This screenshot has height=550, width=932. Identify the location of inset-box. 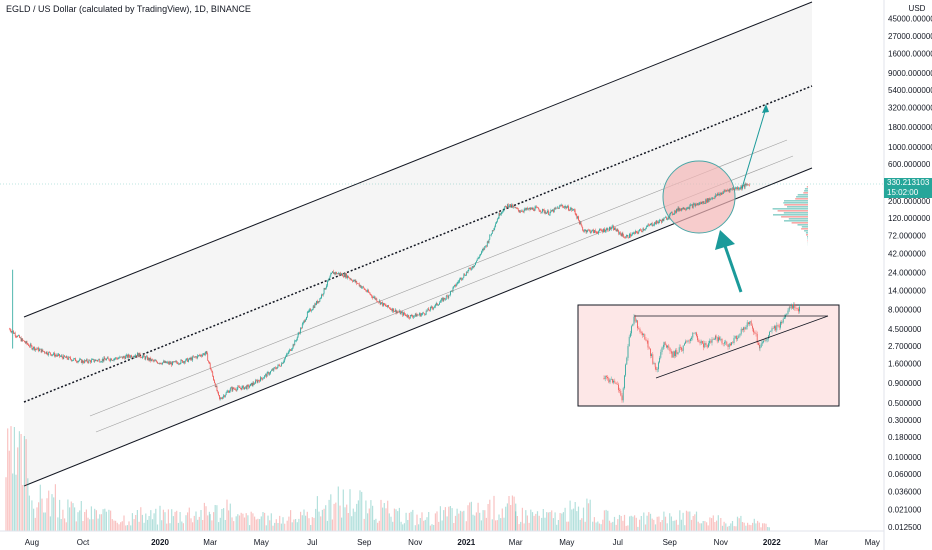
(708, 355).